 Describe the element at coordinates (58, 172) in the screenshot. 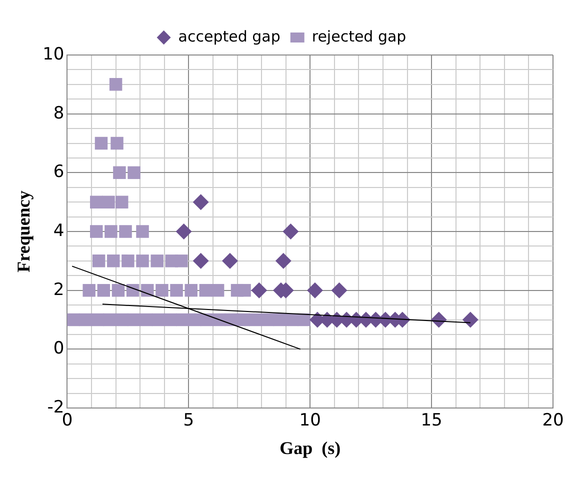

I see `y-tick-label: 6` at that location.